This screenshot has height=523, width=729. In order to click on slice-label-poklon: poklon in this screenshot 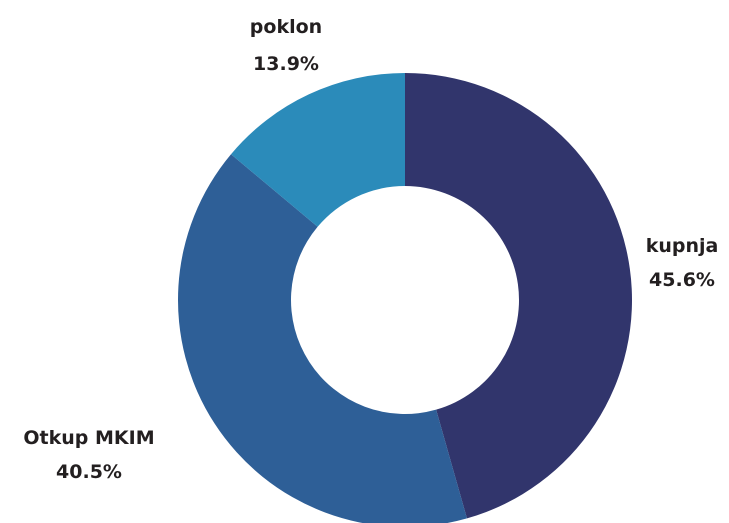, I will do `click(286, 27)`.